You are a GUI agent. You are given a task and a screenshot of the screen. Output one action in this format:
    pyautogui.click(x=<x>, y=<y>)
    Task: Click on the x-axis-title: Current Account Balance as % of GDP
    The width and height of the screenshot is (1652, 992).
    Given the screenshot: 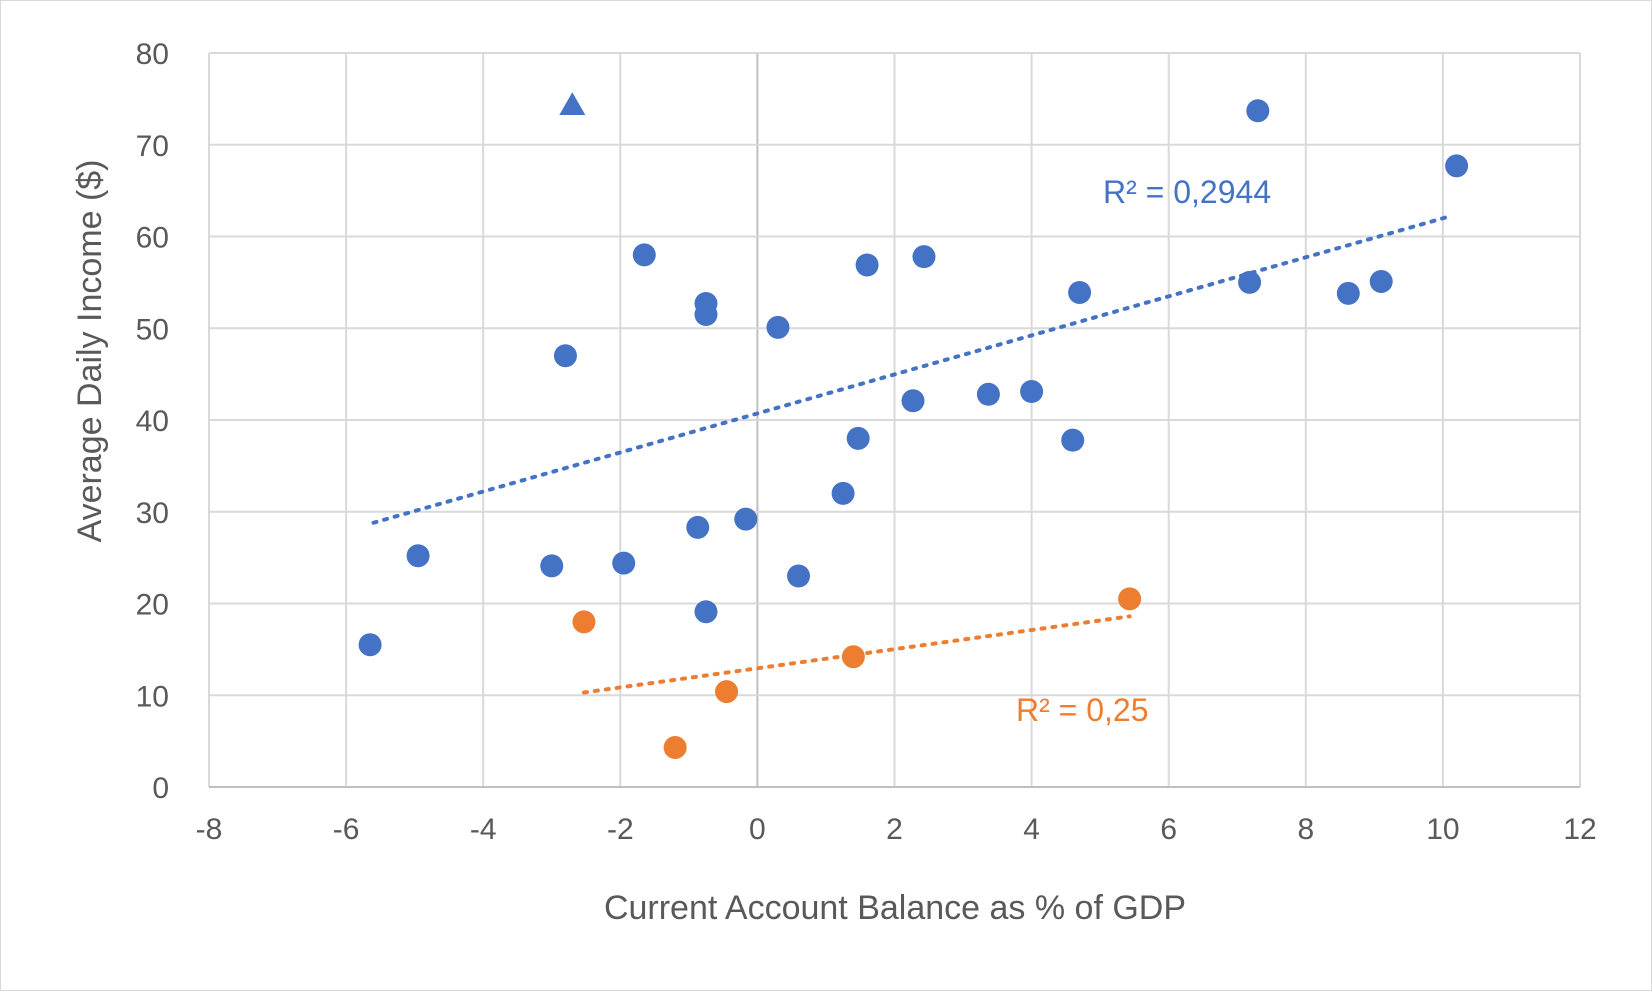 What is the action you would take?
    pyautogui.click(x=895, y=908)
    